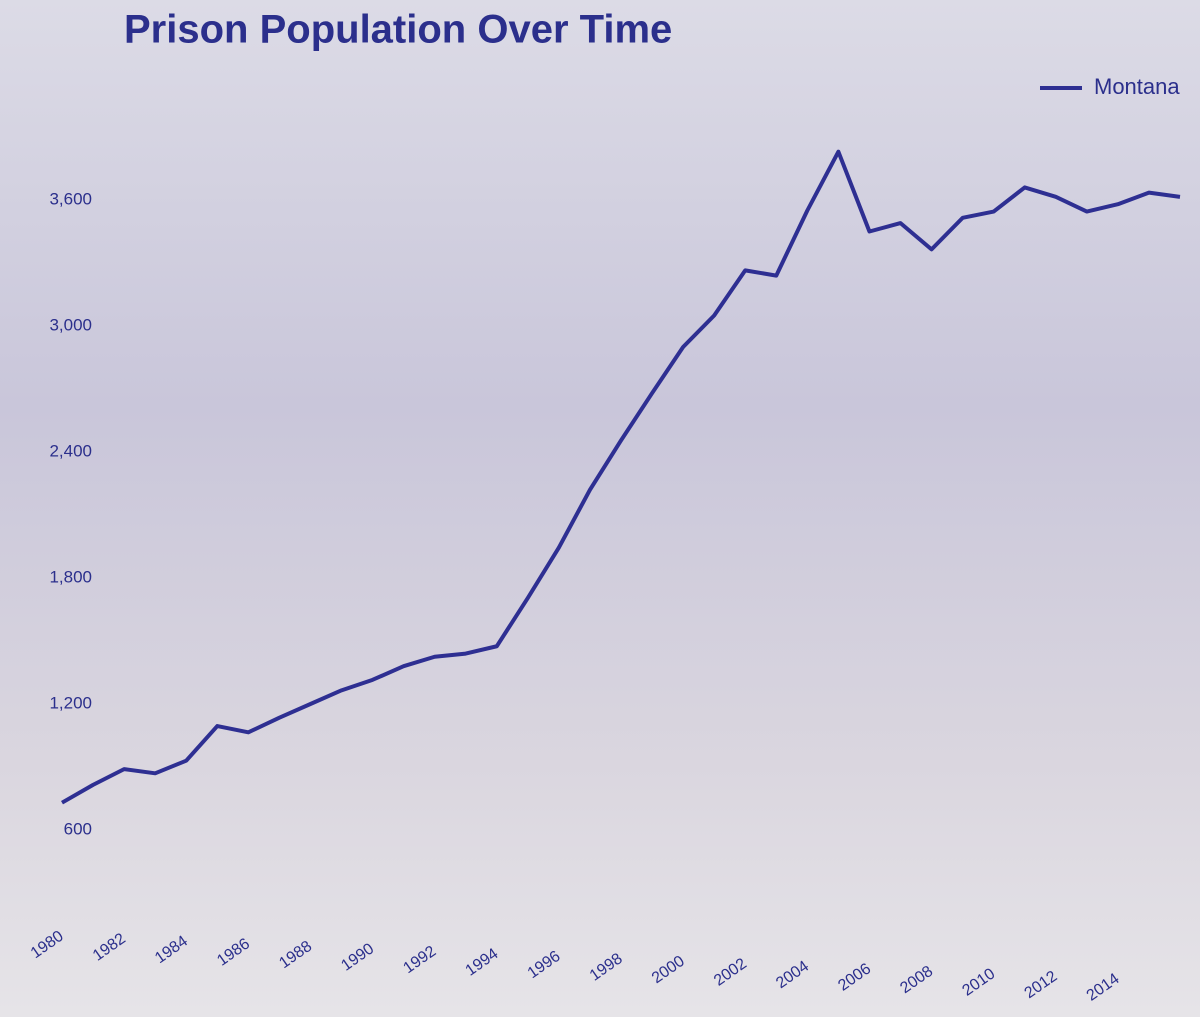  What do you see at coordinates (70, 450) in the screenshot?
I see `y-tick-label: 2,400` at bounding box center [70, 450].